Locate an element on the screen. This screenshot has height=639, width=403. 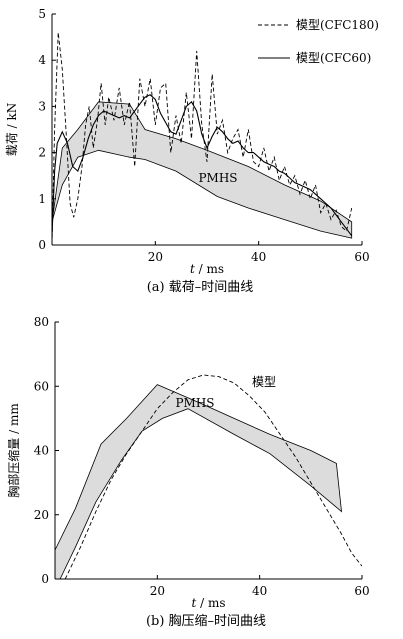
y-axis-label: 胸部压缩量 / mm is located at coordinates (13, 450).